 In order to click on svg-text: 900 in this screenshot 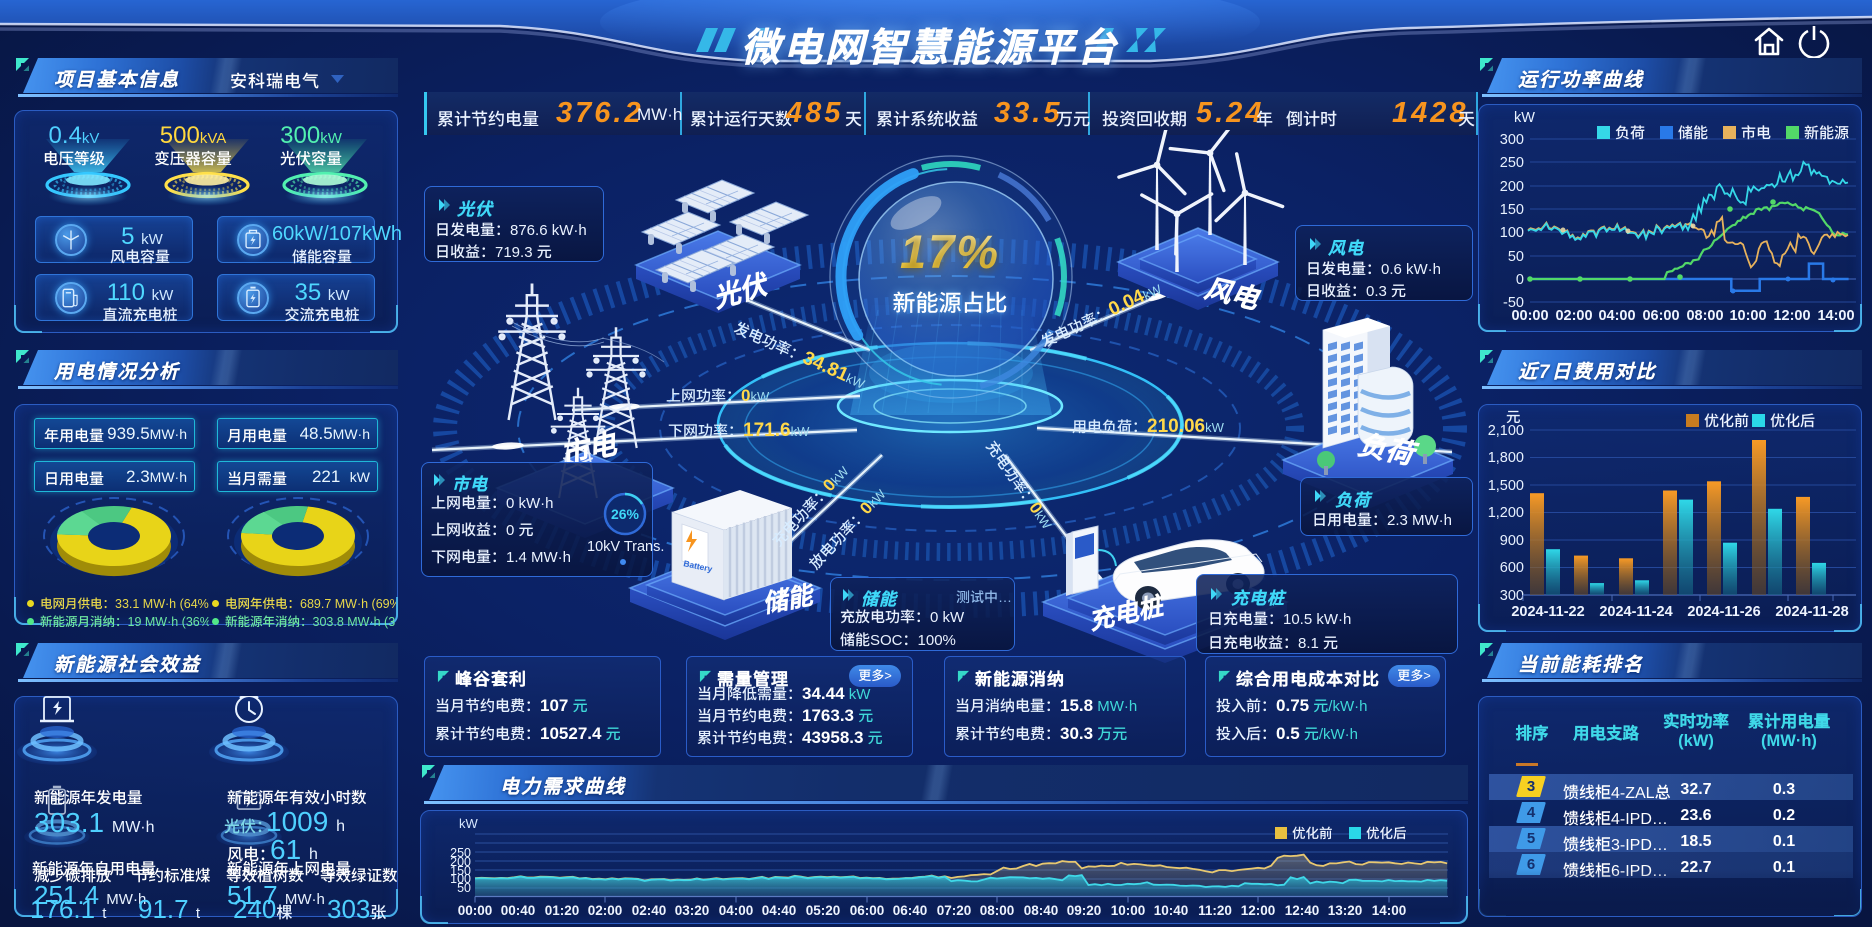, I will do `click(1512, 541)`.